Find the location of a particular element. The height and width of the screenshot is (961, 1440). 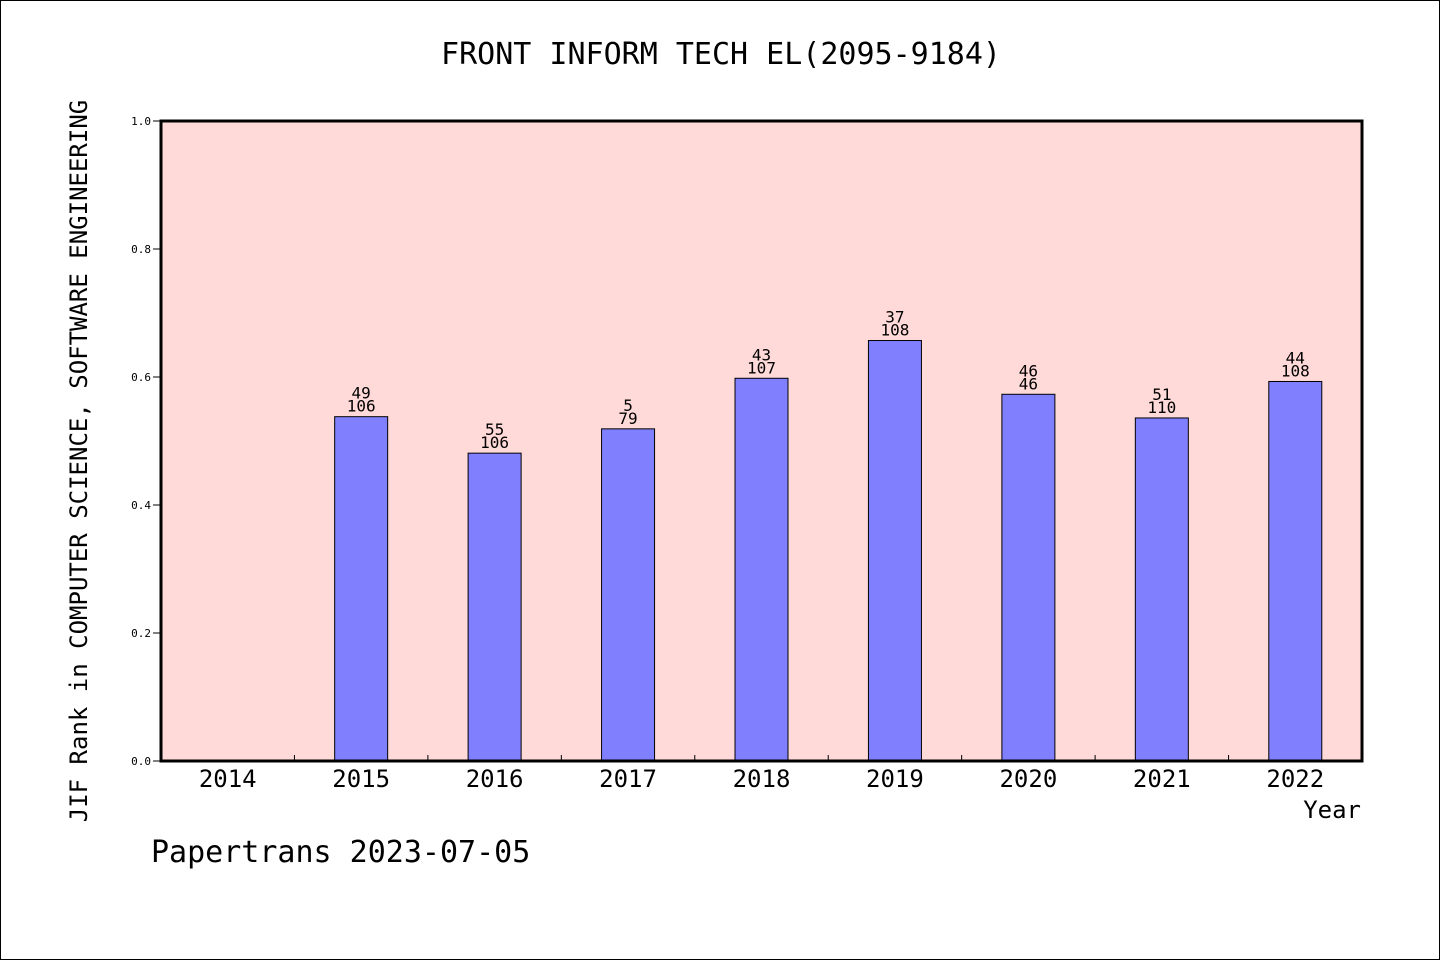

x-tick-label-2020: 2020 is located at coordinates (1028, 779).